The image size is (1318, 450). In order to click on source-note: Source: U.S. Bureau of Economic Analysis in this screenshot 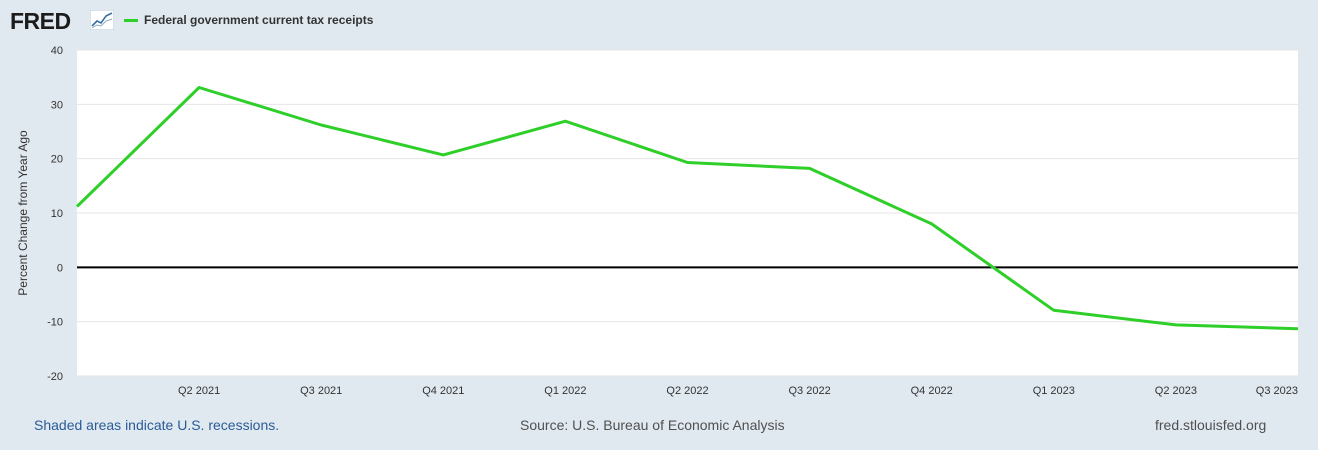, I will do `click(652, 425)`.